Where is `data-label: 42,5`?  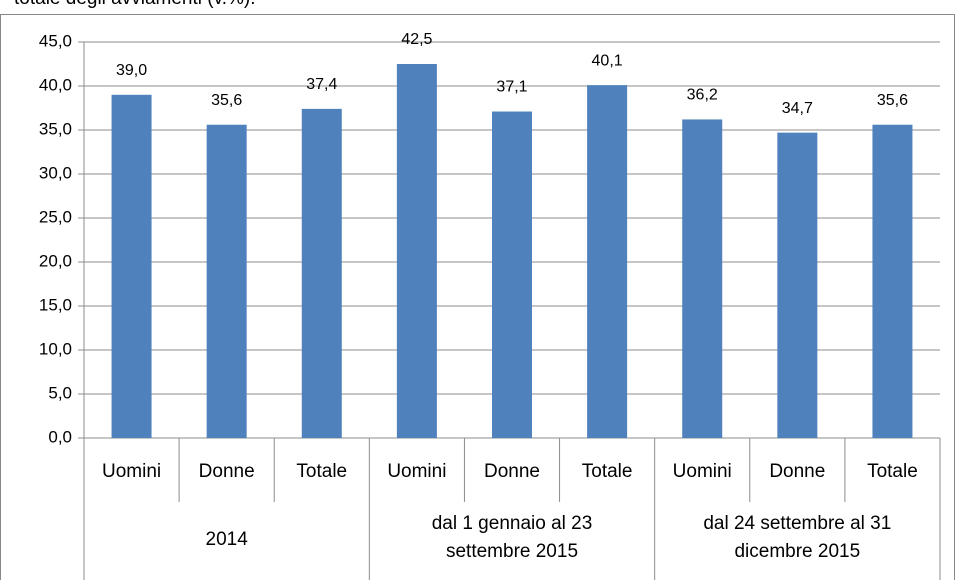
data-label: 42,5 is located at coordinates (416, 39).